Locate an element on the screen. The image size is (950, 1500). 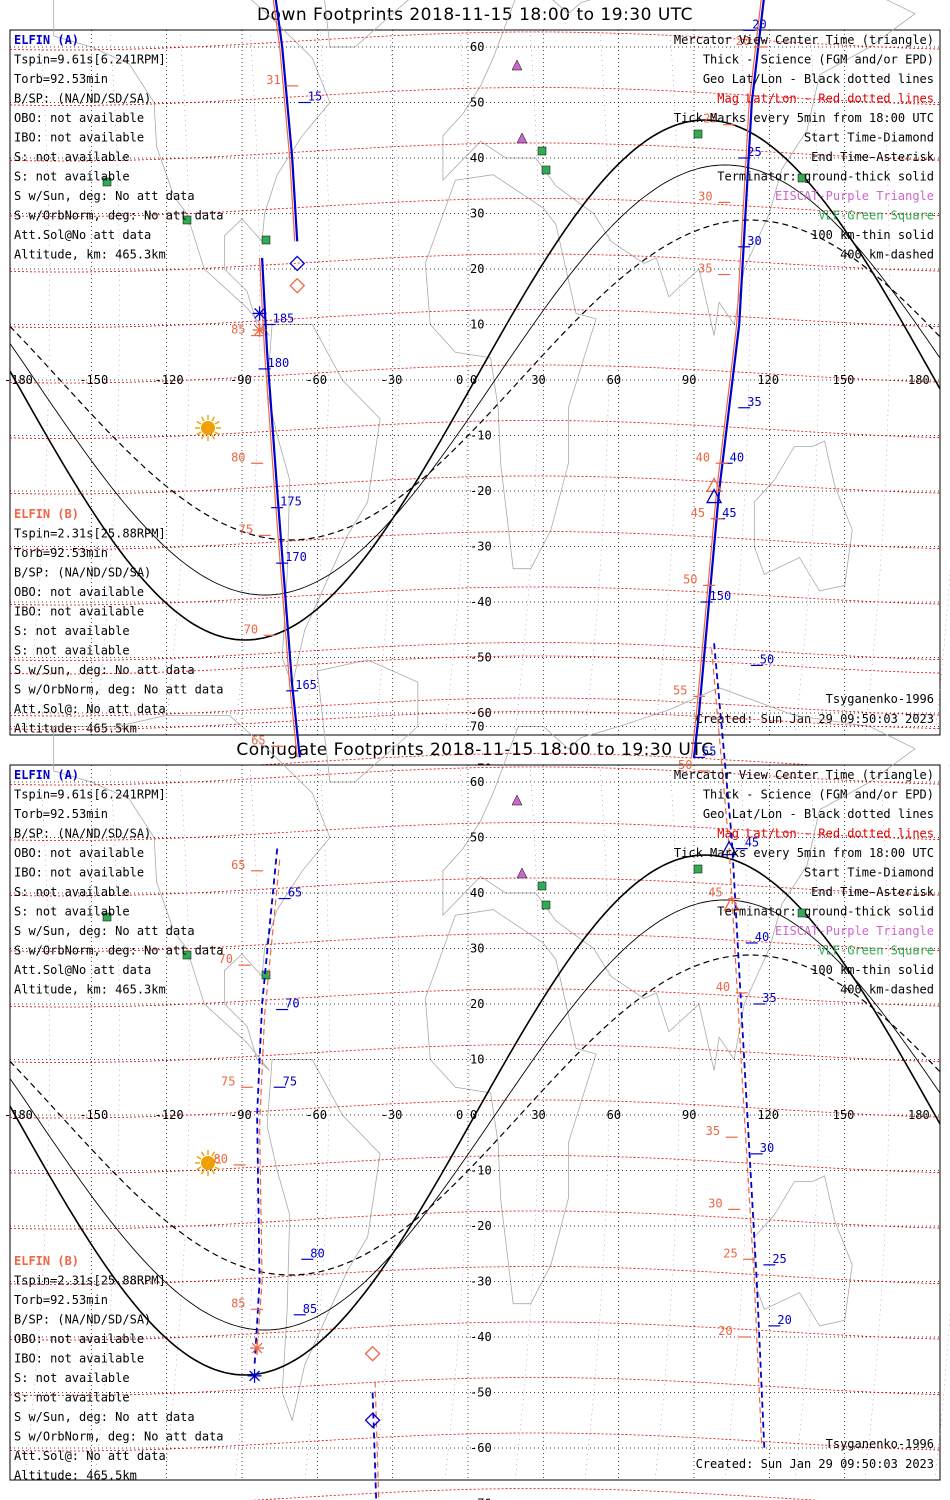
longitude-label: 0 is located at coordinates (459, 1115).